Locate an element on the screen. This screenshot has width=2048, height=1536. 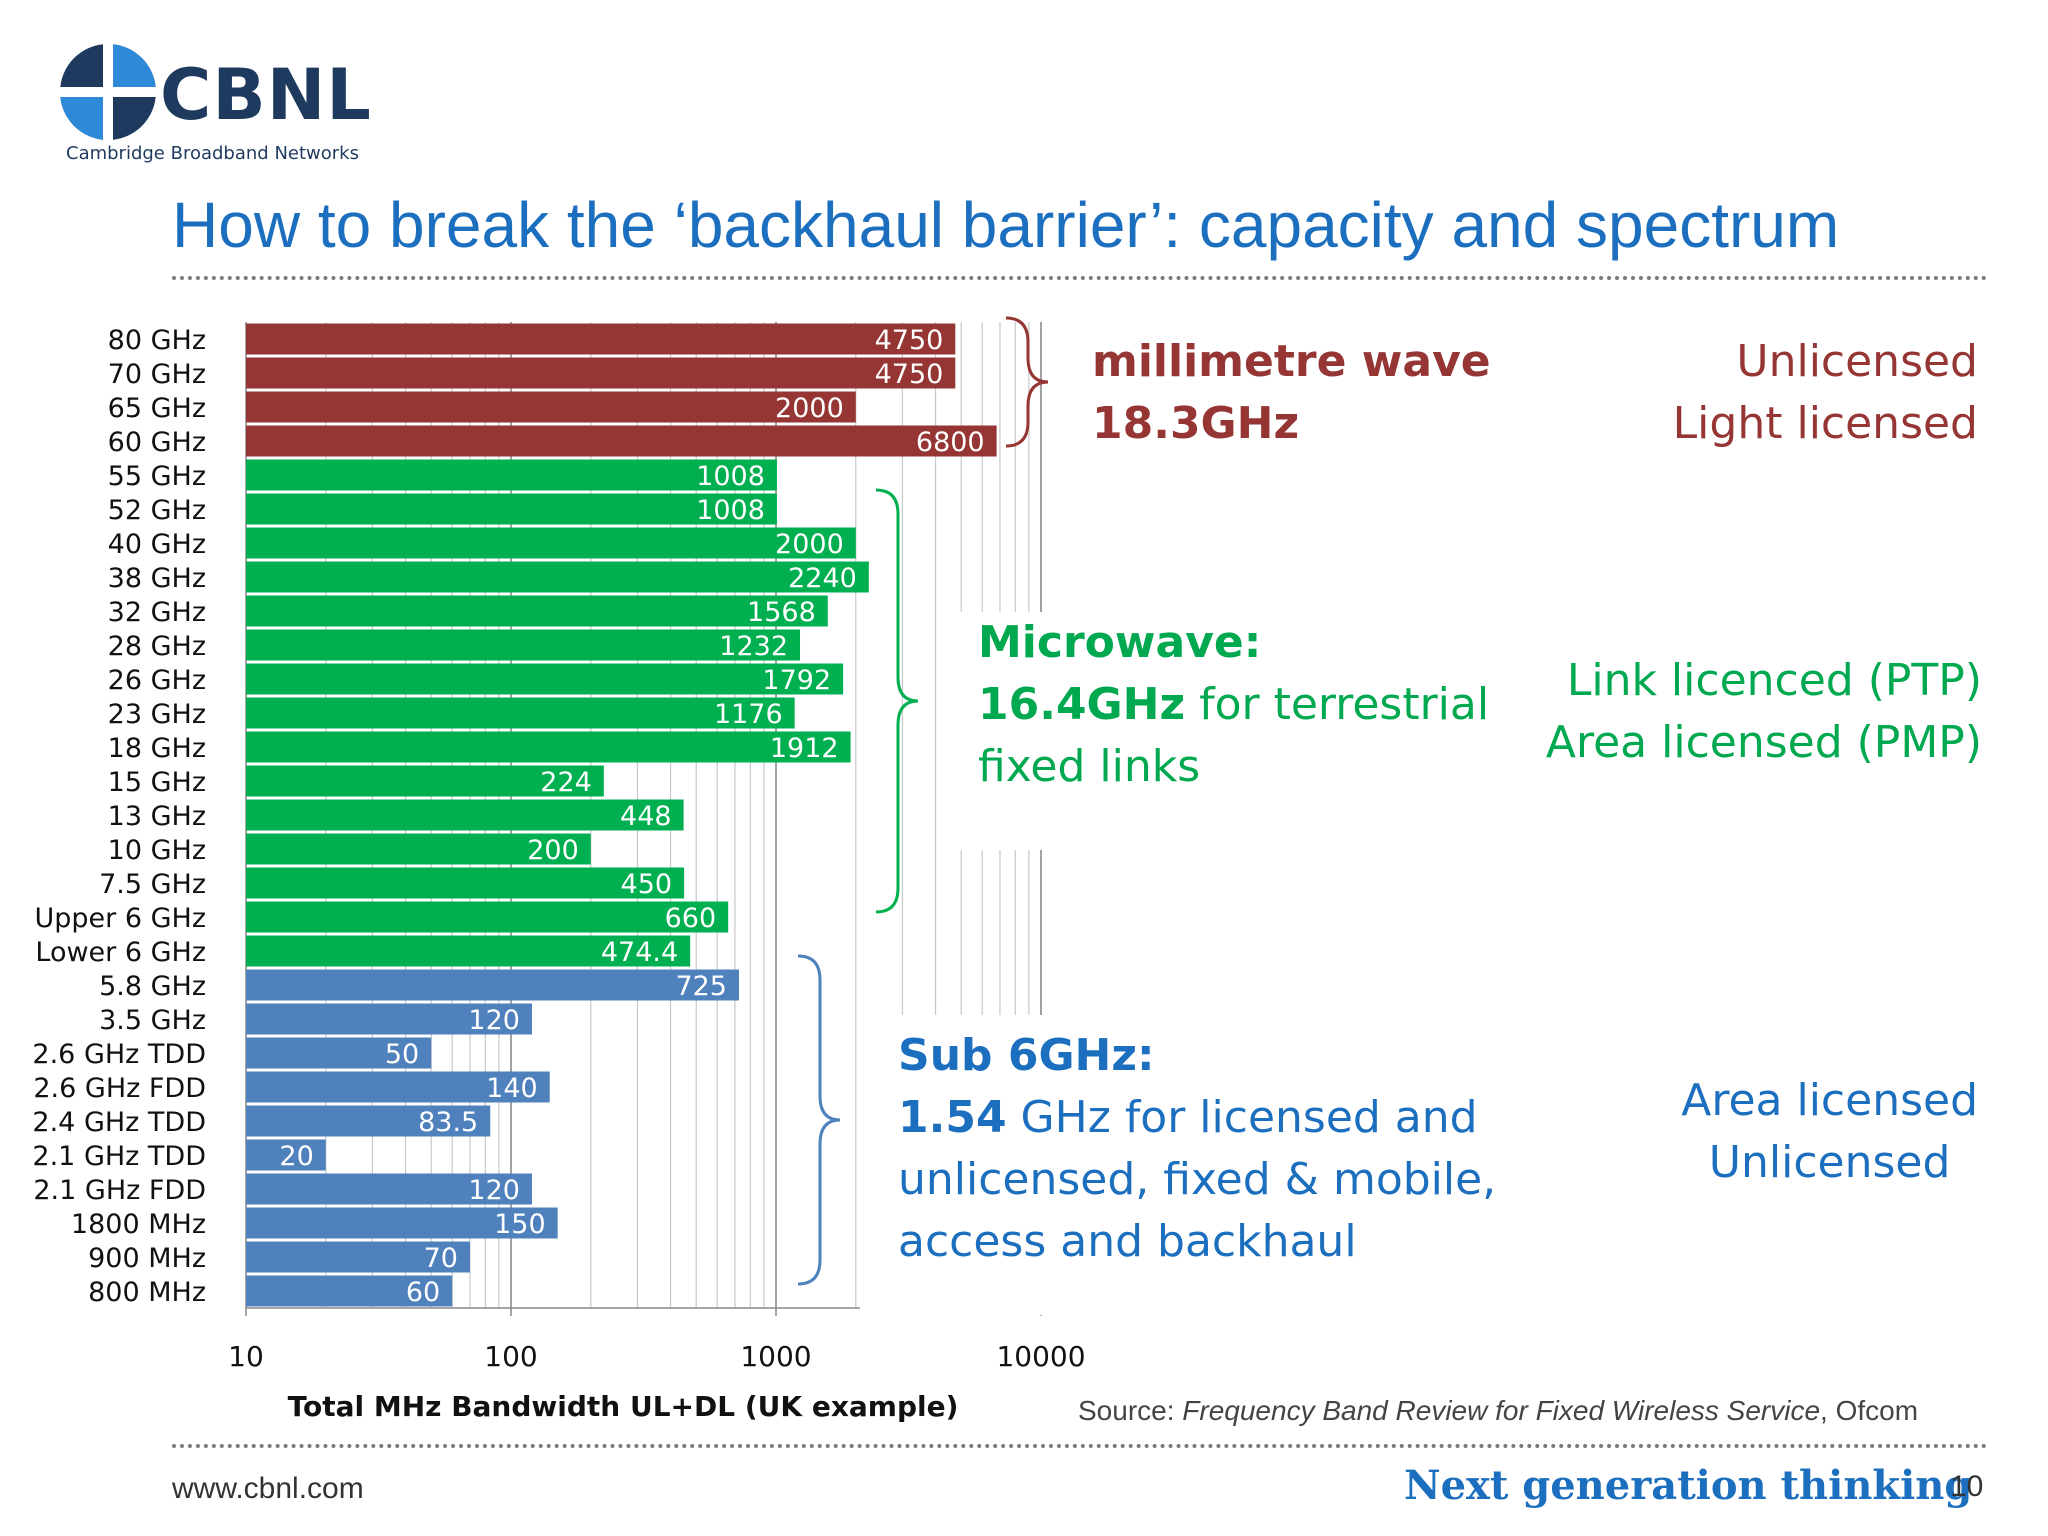
bar-value-label: 1176 is located at coordinates (748, 714).